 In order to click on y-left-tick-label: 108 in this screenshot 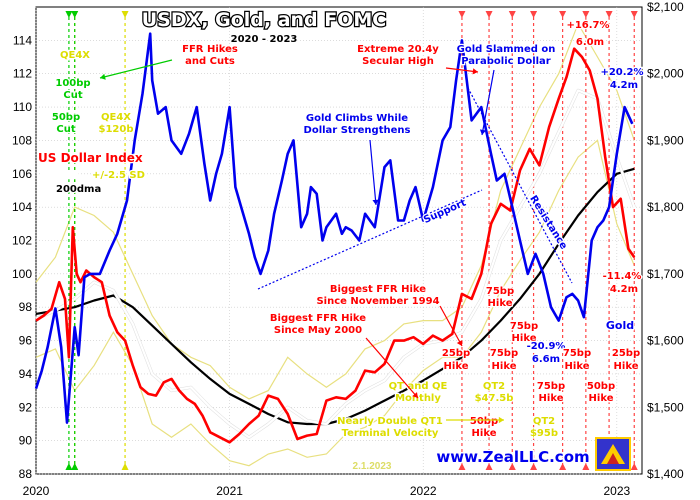, I will do `click(22, 140)`.